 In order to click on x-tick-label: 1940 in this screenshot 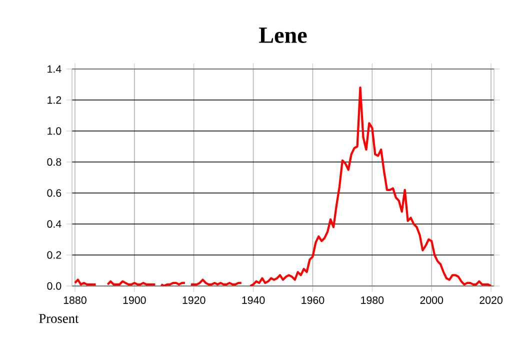, I will do `click(253, 300)`.